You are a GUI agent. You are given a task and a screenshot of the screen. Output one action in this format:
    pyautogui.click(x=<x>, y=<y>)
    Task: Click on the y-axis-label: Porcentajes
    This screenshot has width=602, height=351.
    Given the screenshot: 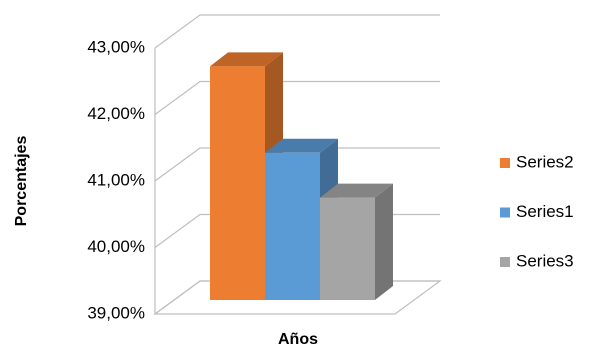 What is the action you would take?
    pyautogui.click(x=21, y=181)
    